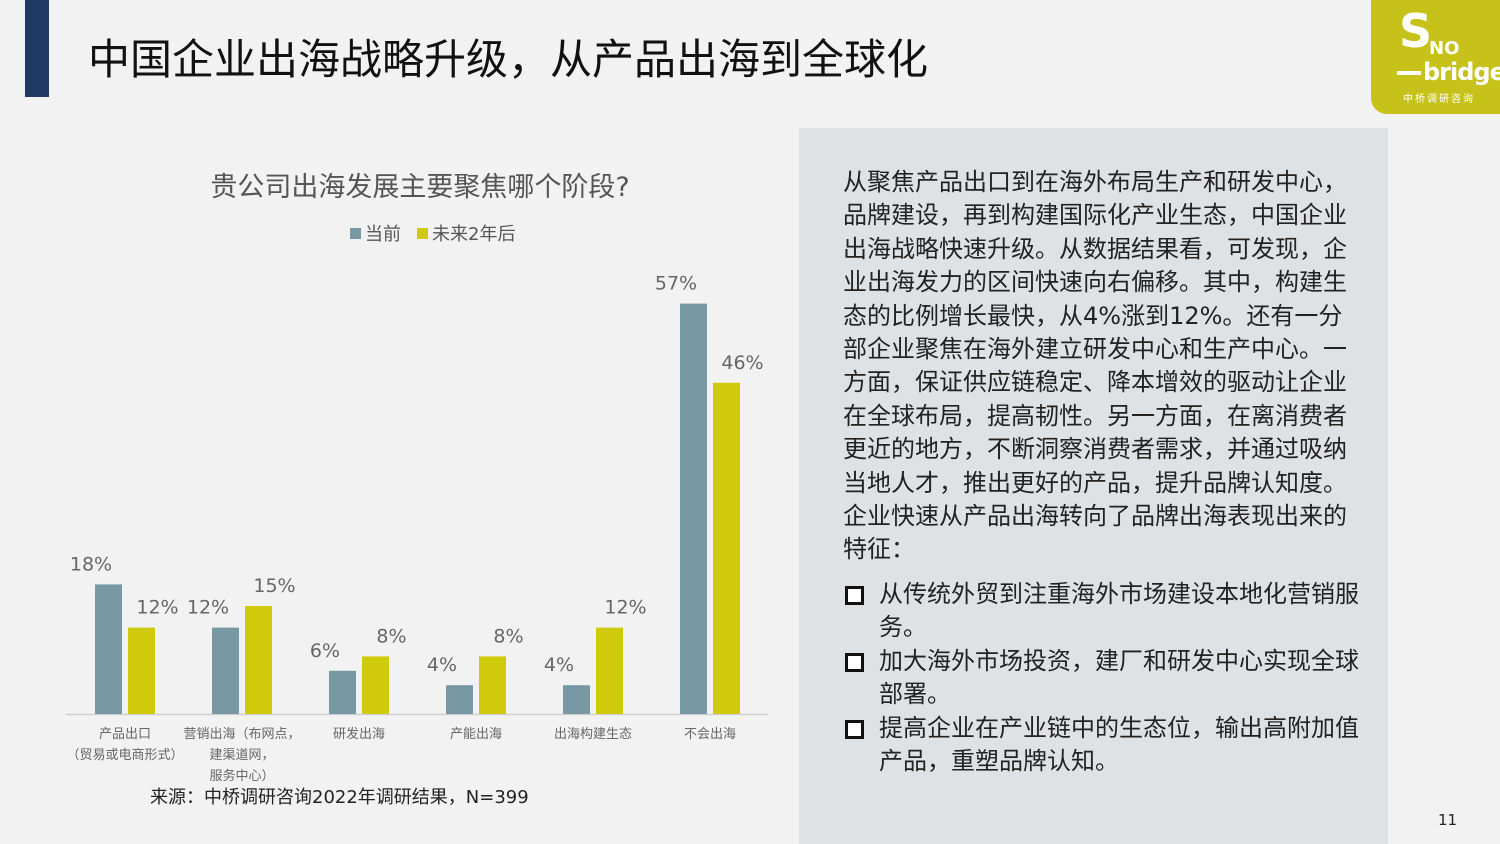 This screenshot has width=1500, height=844. Describe the element at coordinates (1448, 820) in the screenshot. I see `page-number: 11` at that location.